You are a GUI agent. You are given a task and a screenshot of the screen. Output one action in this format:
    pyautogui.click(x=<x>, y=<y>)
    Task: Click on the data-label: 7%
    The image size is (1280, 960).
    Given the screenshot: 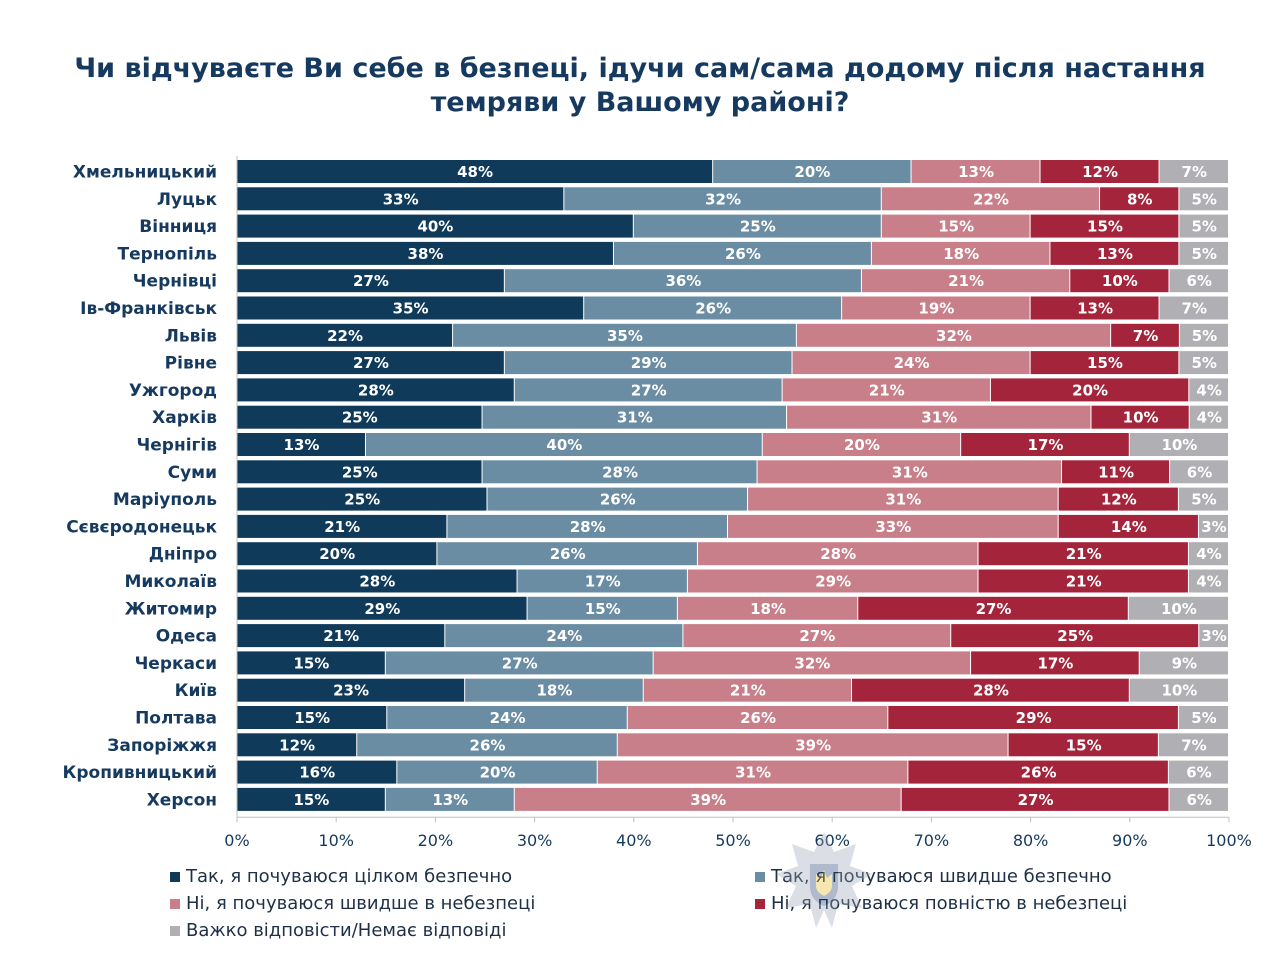 What is the action you would take?
    pyautogui.click(x=1194, y=172)
    